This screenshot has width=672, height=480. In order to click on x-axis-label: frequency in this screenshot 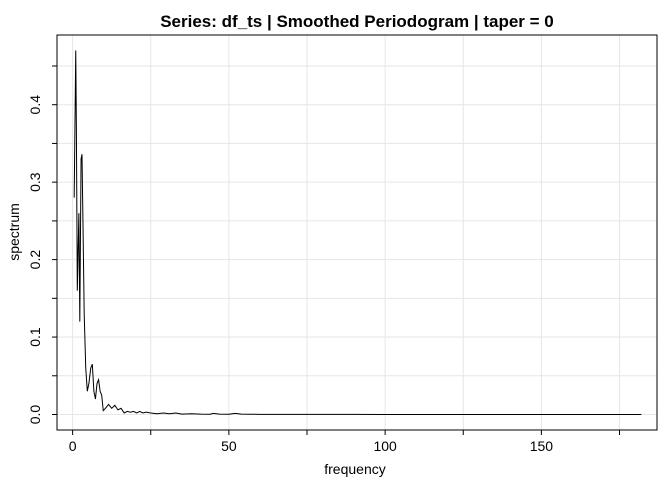, I will do `click(354, 469)`.